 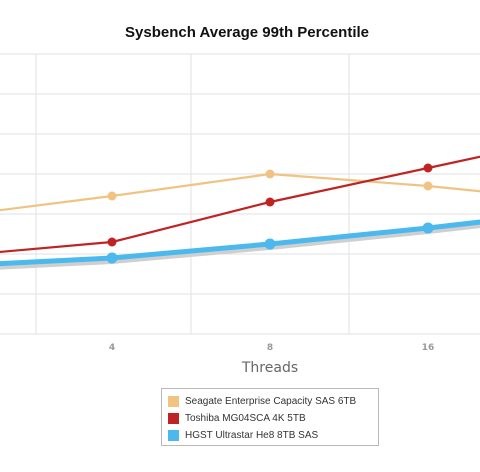 I want to click on legend-label: Seagate Enterprise Capacity SAS 6TB, so click(x=271, y=401).